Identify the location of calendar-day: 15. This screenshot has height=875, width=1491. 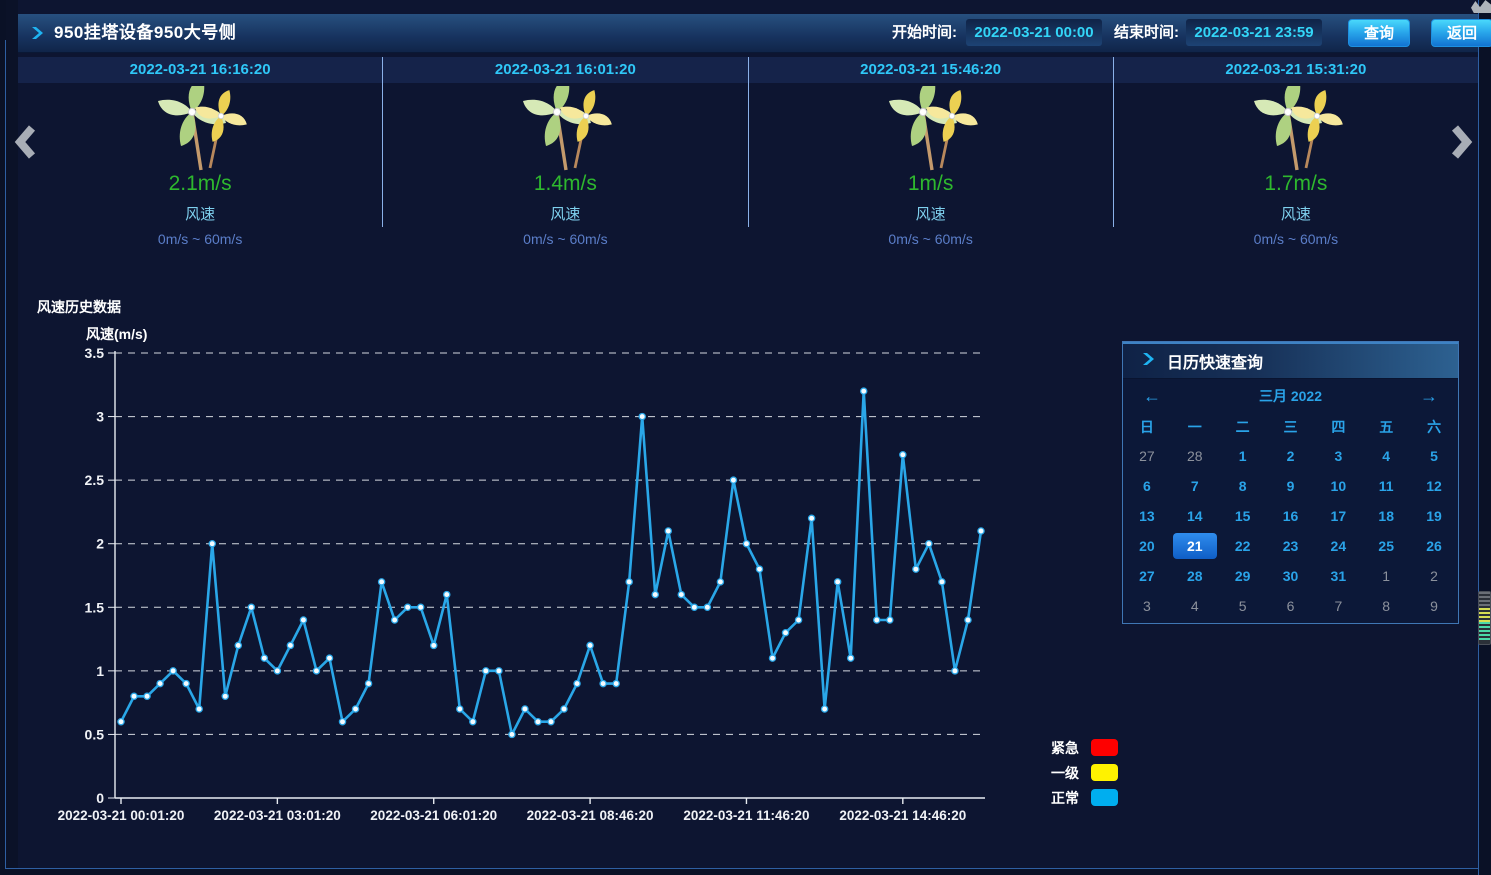
(1242, 516).